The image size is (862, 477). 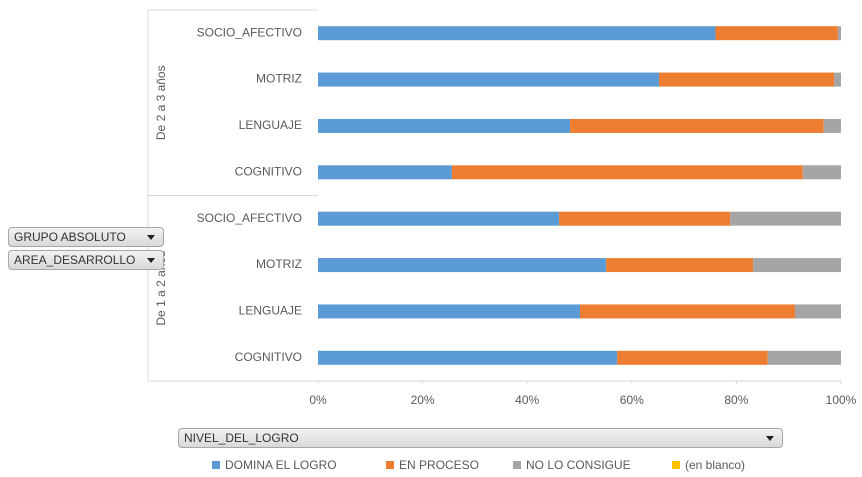 I want to click on row-field-button: AREA_DESARROLLO, so click(x=86, y=260).